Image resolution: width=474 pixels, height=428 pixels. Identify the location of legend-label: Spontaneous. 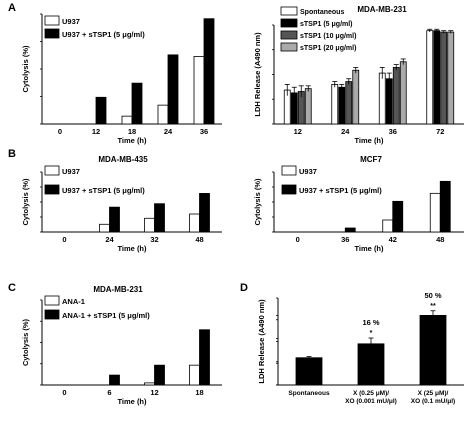
(322, 12).